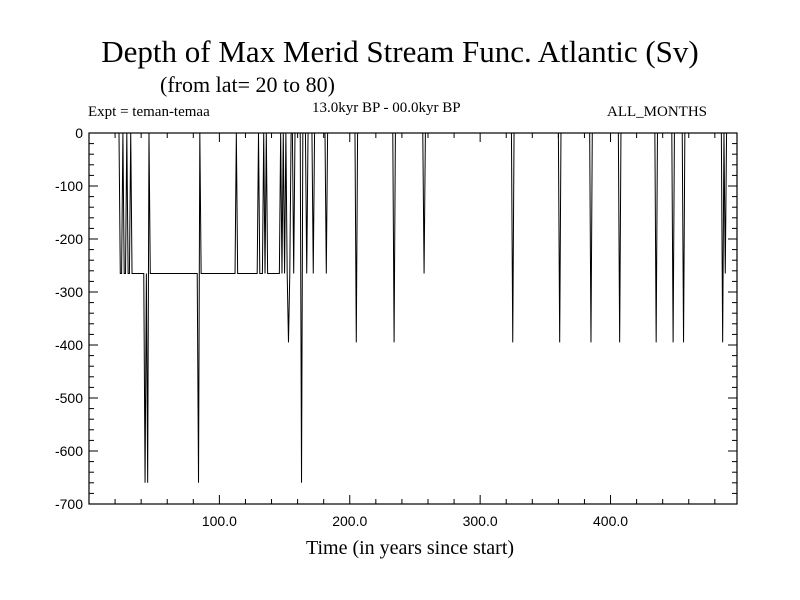 This screenshot has width=800, height=600. Describe the element at coordinates (349, 521) in the screenshot. I see `x-tick-label: 200.0` at that location.